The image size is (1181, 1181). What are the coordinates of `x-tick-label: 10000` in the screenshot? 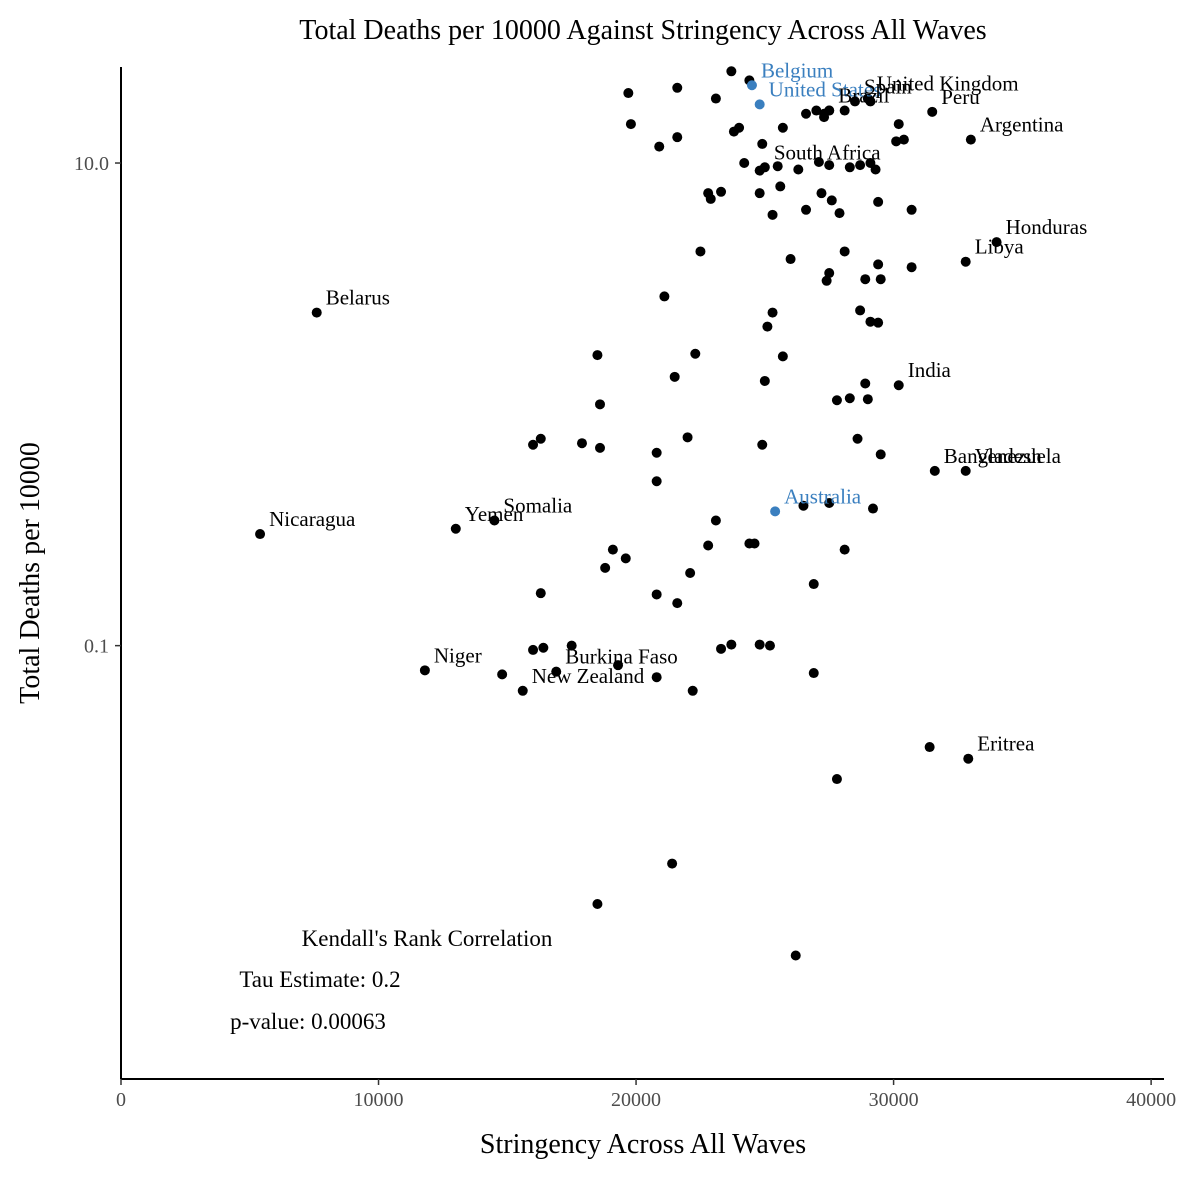 It's located at (379, 1100).